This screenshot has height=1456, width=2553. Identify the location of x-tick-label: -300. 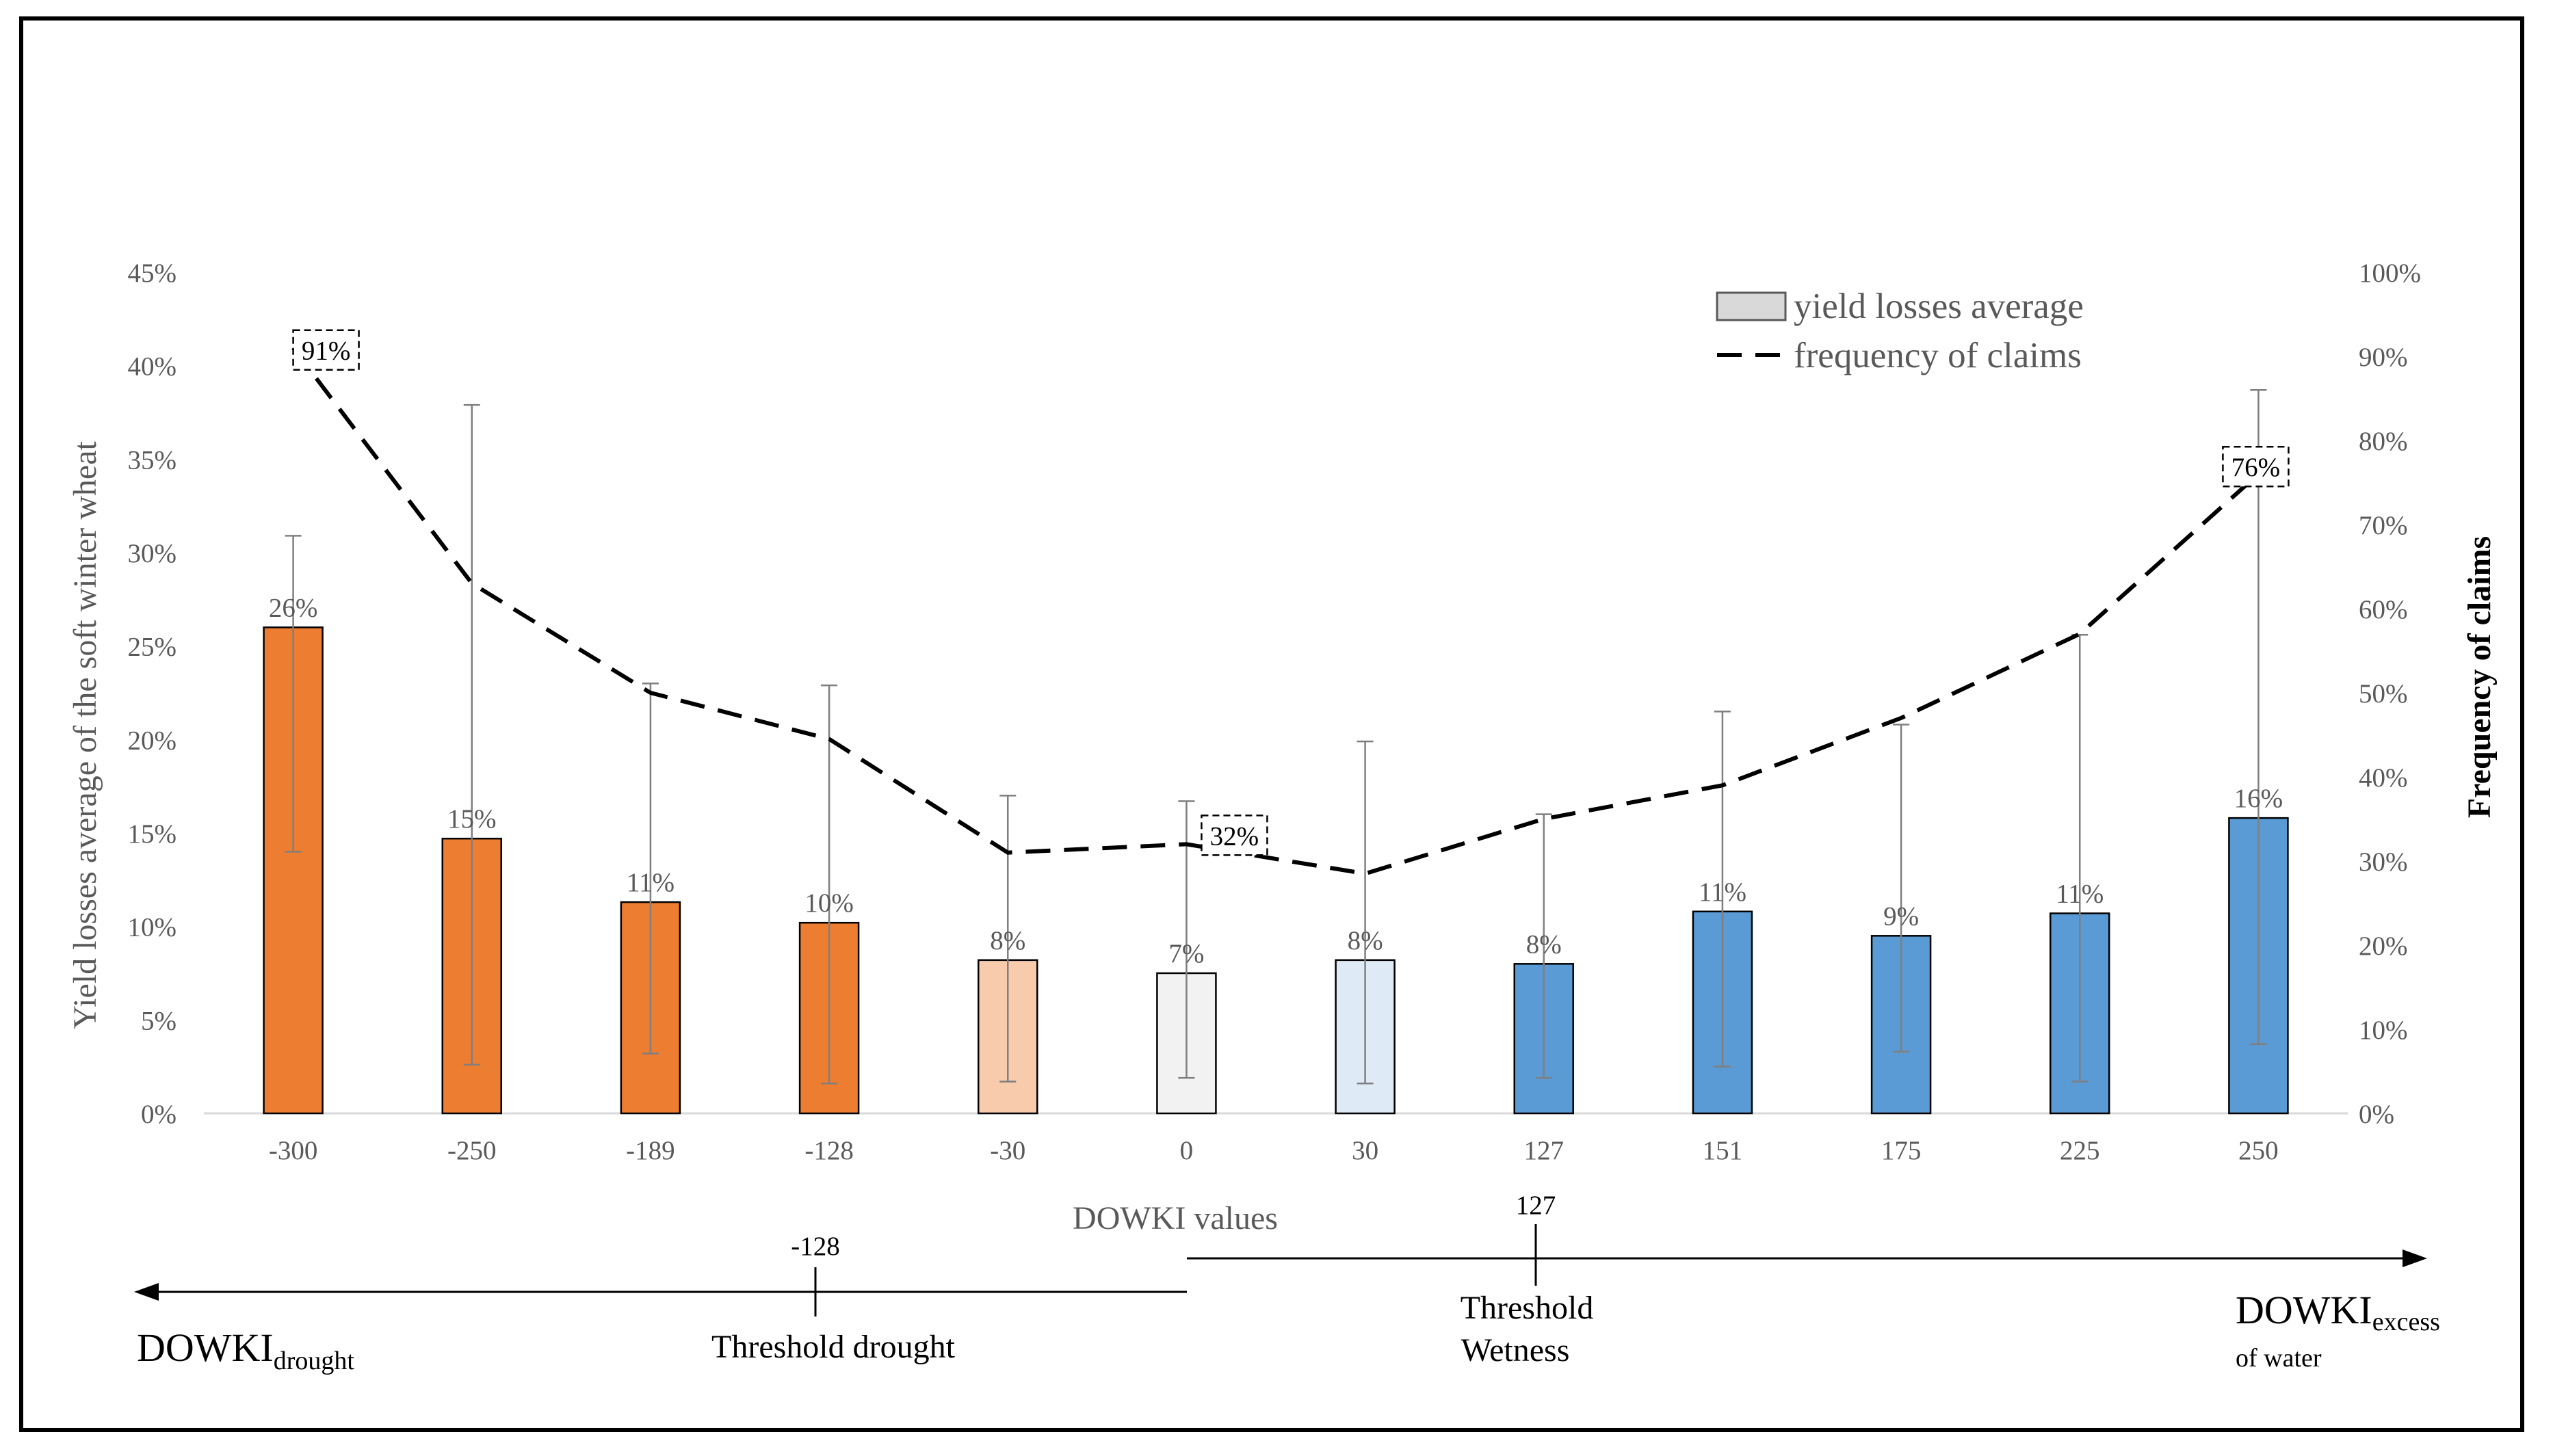
(293, 1150).